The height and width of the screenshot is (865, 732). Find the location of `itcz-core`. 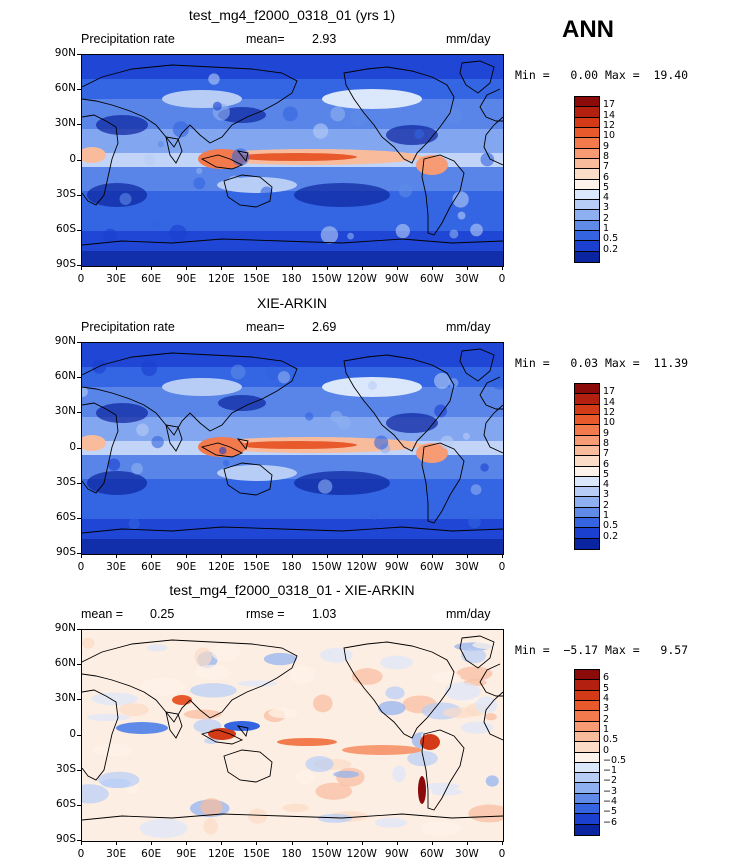

itcz-core is located at coordinates (297, 445).